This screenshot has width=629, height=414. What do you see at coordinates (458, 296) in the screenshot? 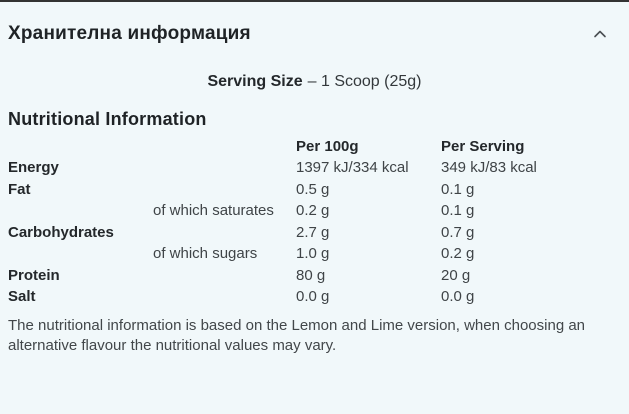
I see `row-per-serving: 0.0 g` at bounding box center [458, 296].